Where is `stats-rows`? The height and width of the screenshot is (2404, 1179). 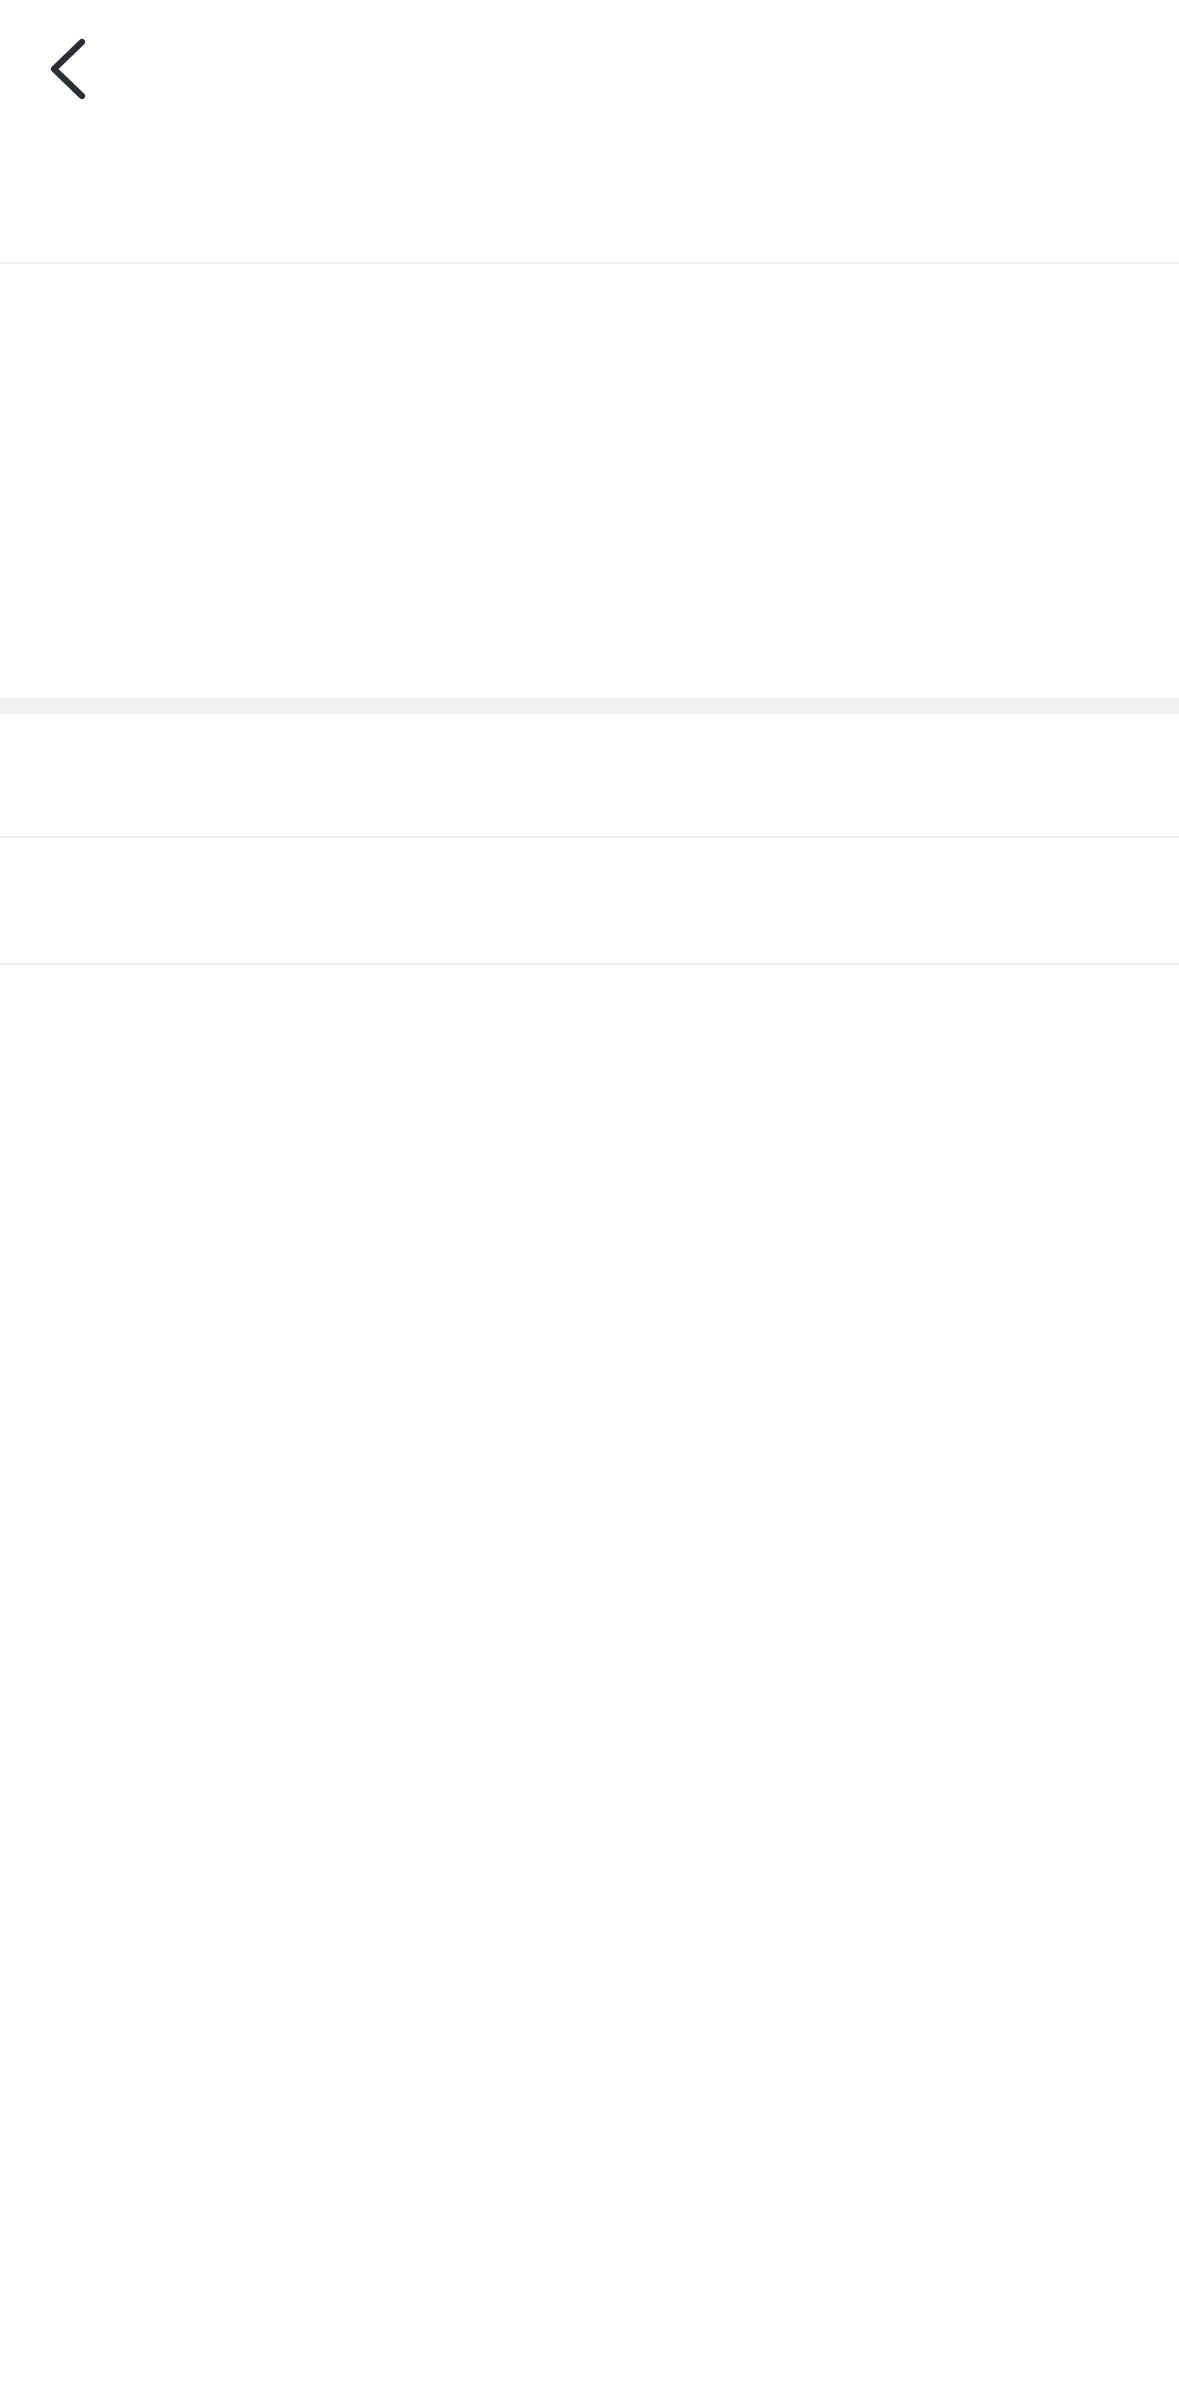
stats-rows is located at coordinates (589, 964).